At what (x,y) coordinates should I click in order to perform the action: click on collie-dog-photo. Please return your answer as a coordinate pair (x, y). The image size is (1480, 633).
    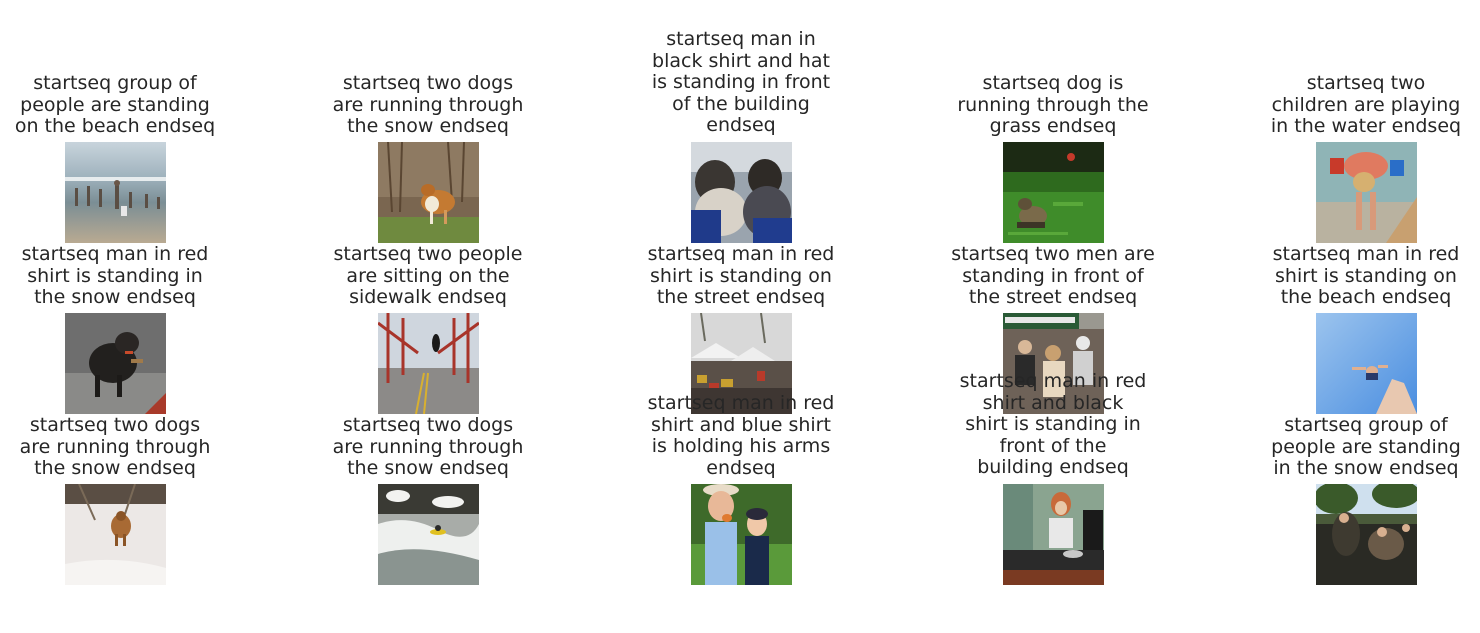
    Looking at the image, I should click on (428, 192).